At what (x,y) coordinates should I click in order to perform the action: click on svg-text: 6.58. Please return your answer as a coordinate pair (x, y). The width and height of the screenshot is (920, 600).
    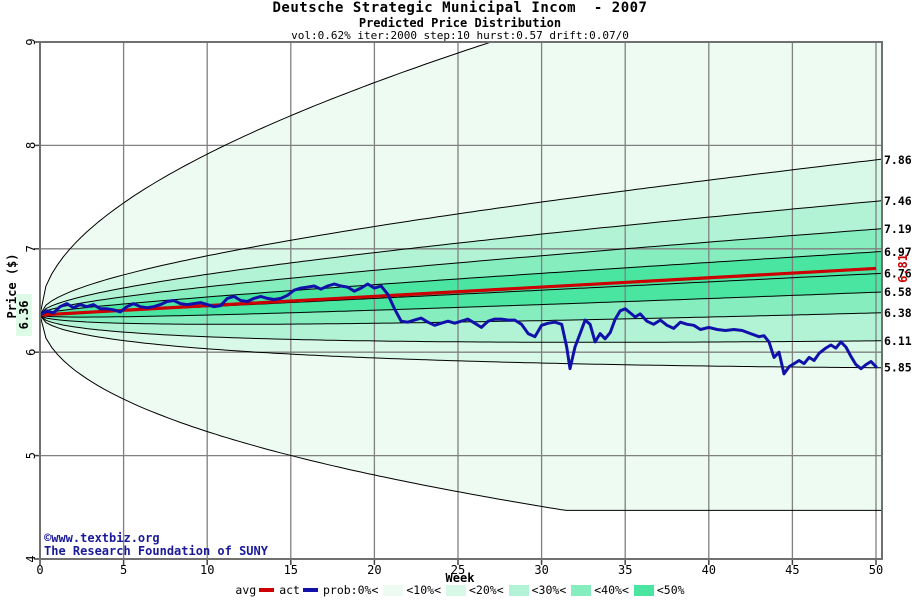
    Looking at the image, I should click on (898, 292).